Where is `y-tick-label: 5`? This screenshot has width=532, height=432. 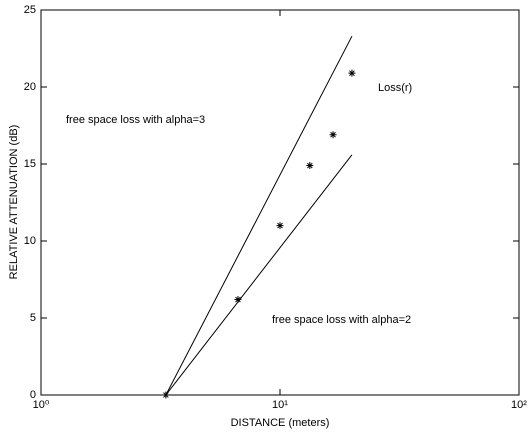
y-tick-label: 5 is located at coordinates (33, 318).